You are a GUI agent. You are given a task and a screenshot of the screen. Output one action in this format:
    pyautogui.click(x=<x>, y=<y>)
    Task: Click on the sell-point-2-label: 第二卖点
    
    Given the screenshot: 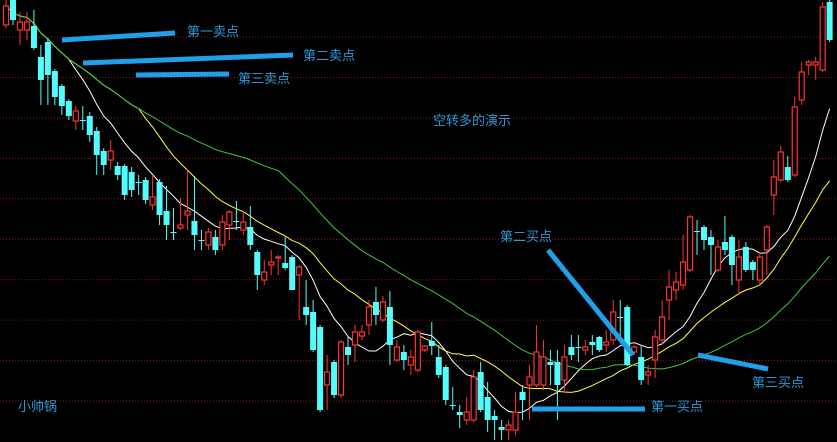 What is the action you would take?
    pyautogui.click(x=329, y=56)
    